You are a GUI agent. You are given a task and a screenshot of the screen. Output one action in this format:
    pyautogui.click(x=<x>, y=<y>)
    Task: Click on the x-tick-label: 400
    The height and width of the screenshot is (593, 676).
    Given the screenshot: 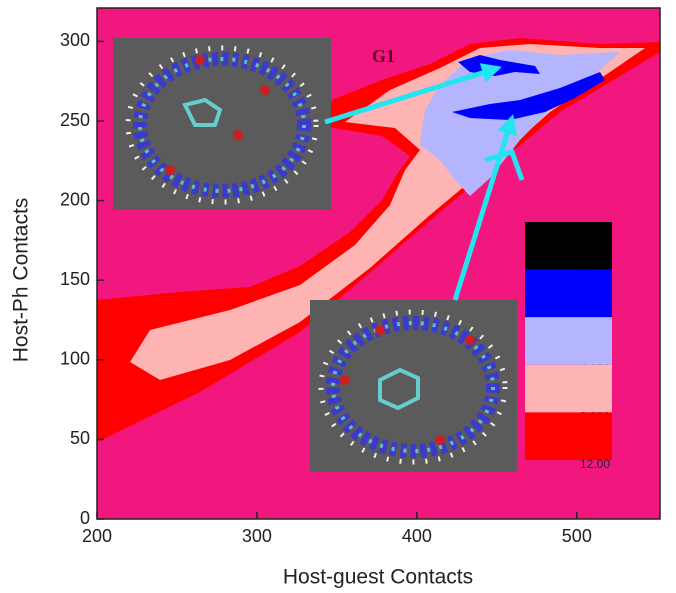 What is the action you would take?
    pyautogui.click(x=417, y=536)
    